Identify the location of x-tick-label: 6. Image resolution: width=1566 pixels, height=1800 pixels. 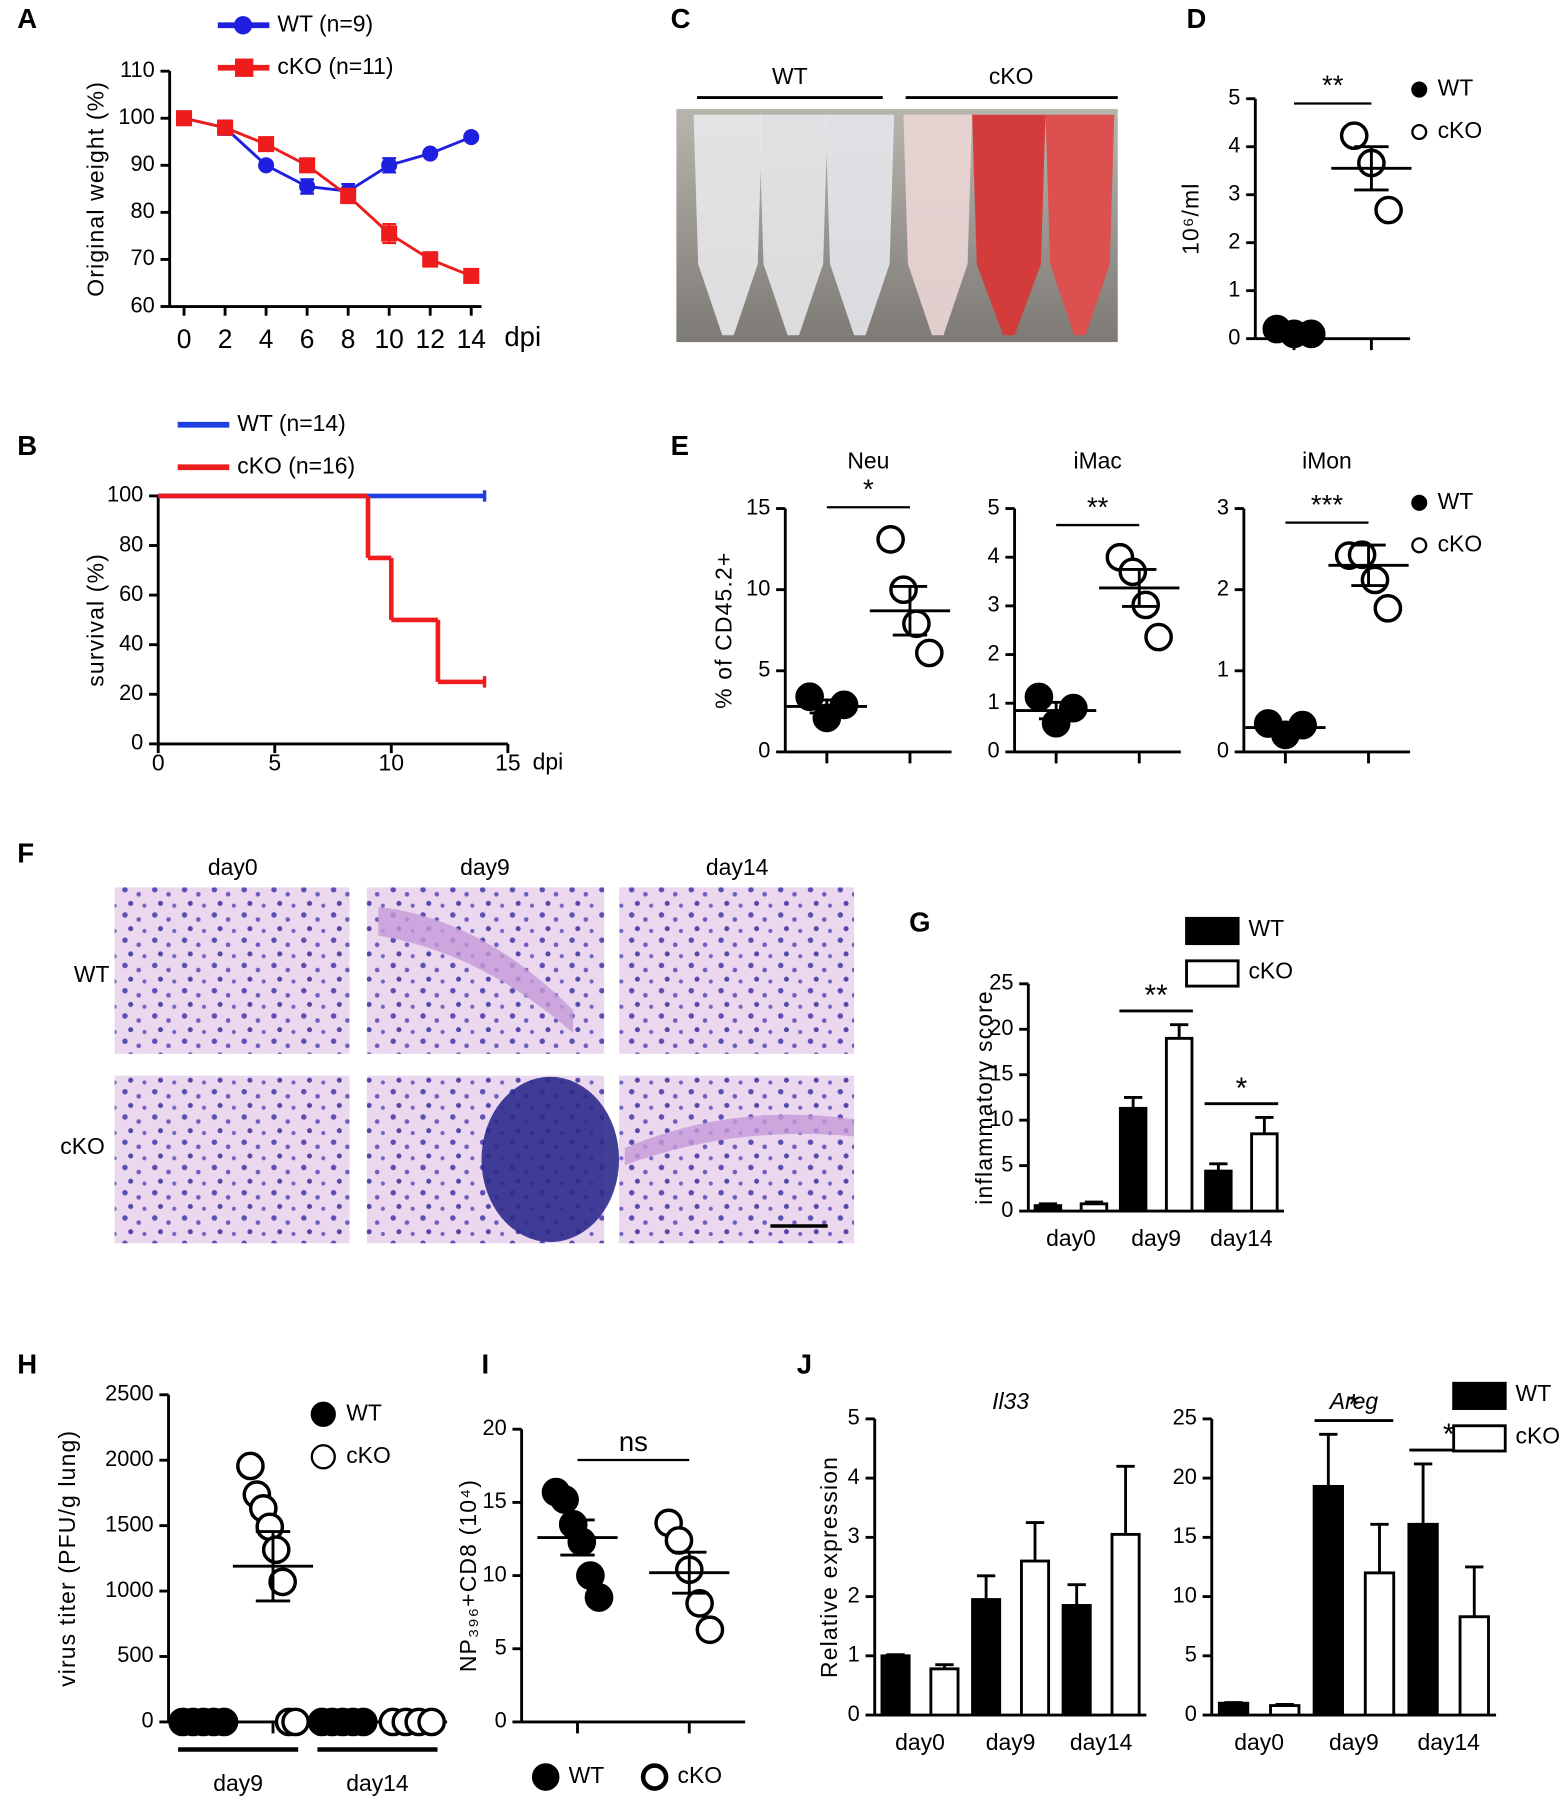
(307, 339).